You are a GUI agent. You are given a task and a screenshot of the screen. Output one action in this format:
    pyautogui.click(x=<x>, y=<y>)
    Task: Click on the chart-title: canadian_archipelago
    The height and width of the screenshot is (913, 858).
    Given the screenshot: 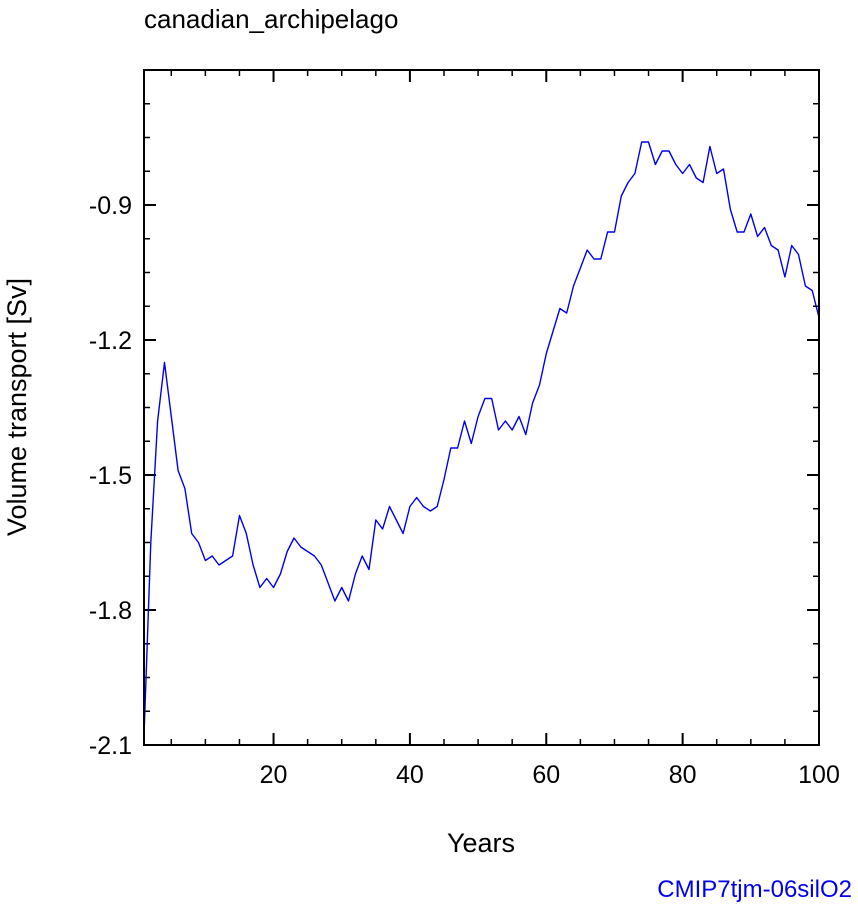 What is the action you would take?
    pyautogui.click(x=271, y=19)
    